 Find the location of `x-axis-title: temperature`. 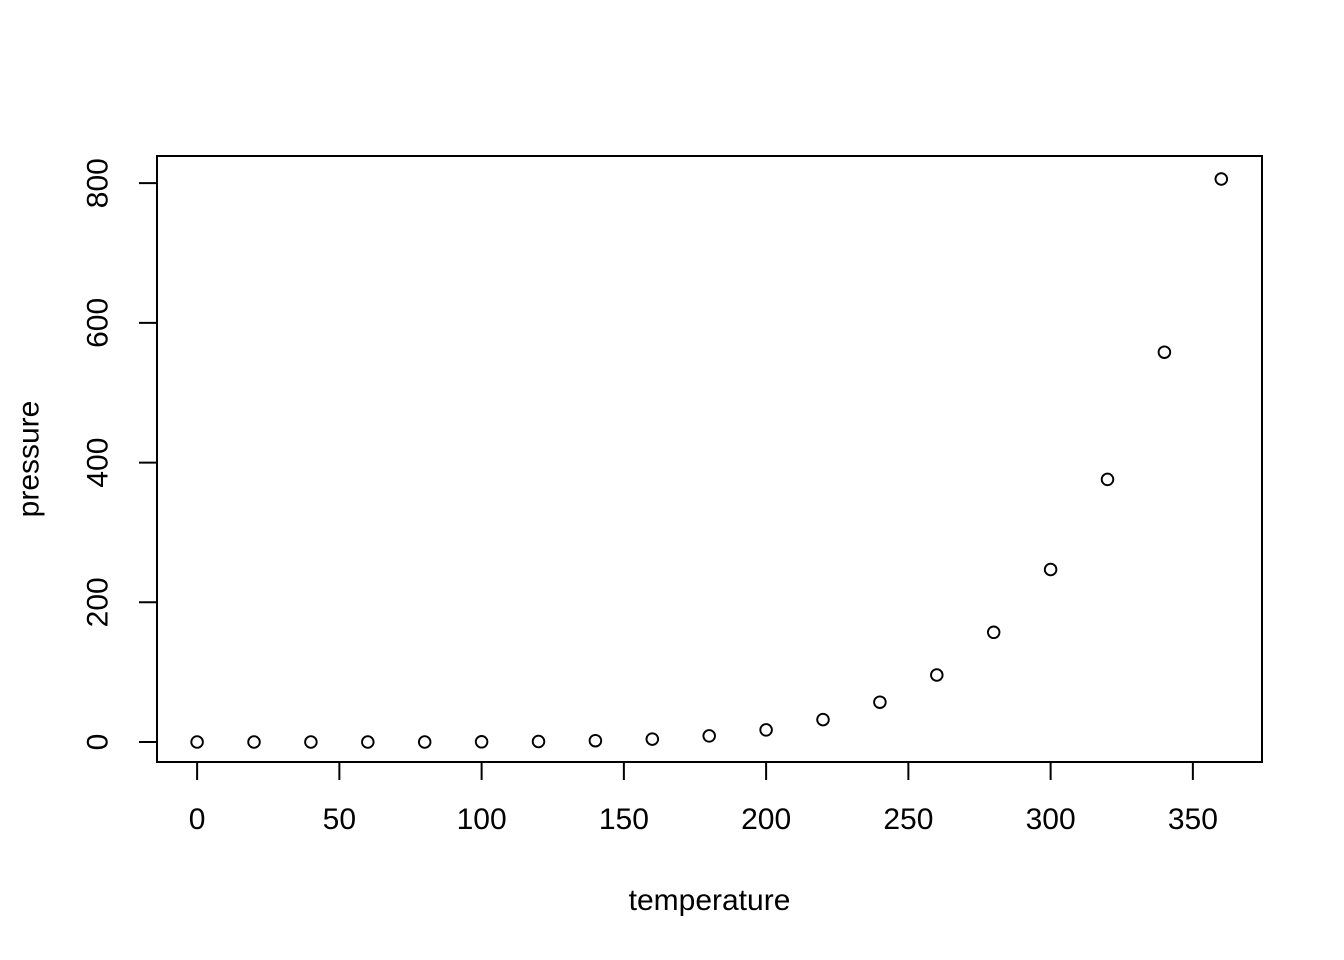

x-axis-title: temperature is located at coordinates (710, 900).